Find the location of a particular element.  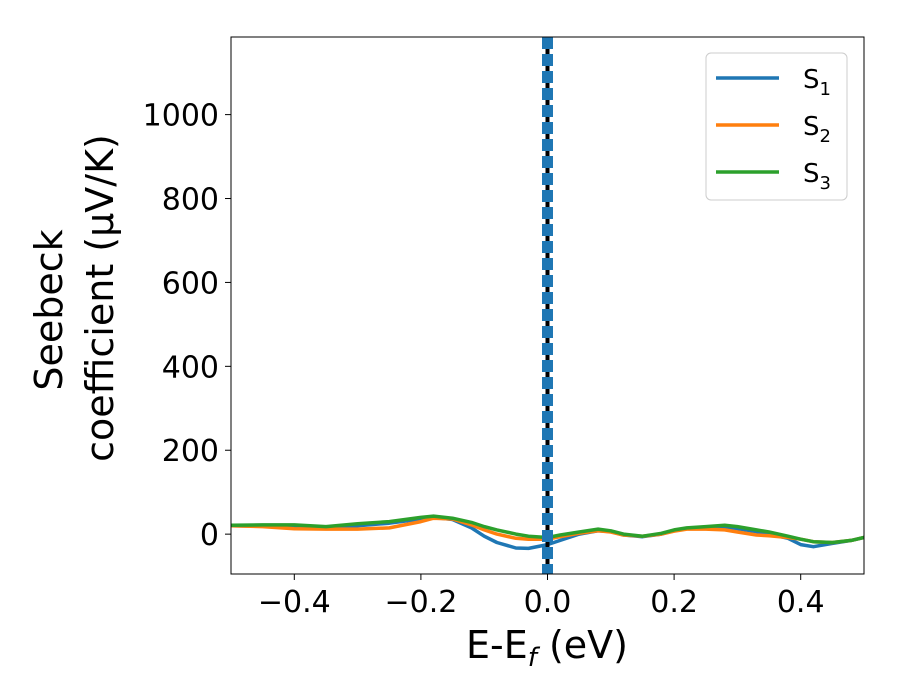

x-axis-label: E-Ef (eV) is located at coordinates (547, 648).